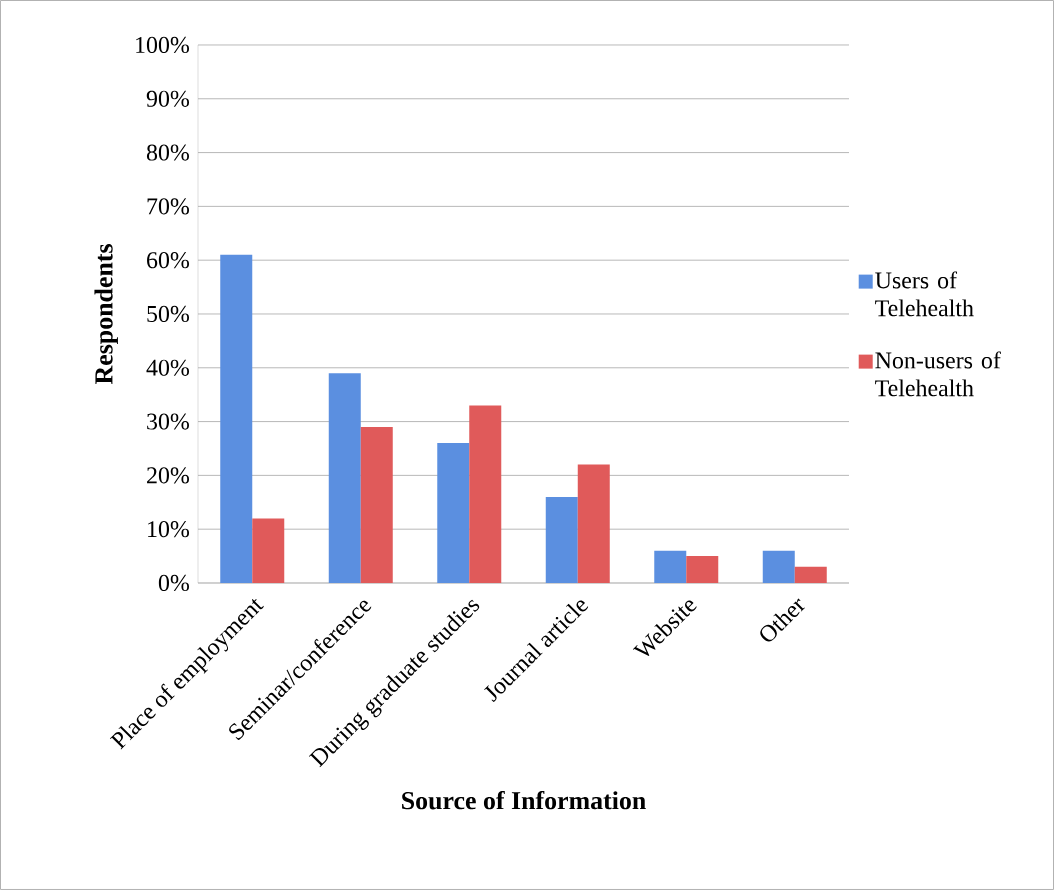  Describe the element at coordinates (168, 98) in the screenshot. I see `y-tick-label: 90%` at that location.